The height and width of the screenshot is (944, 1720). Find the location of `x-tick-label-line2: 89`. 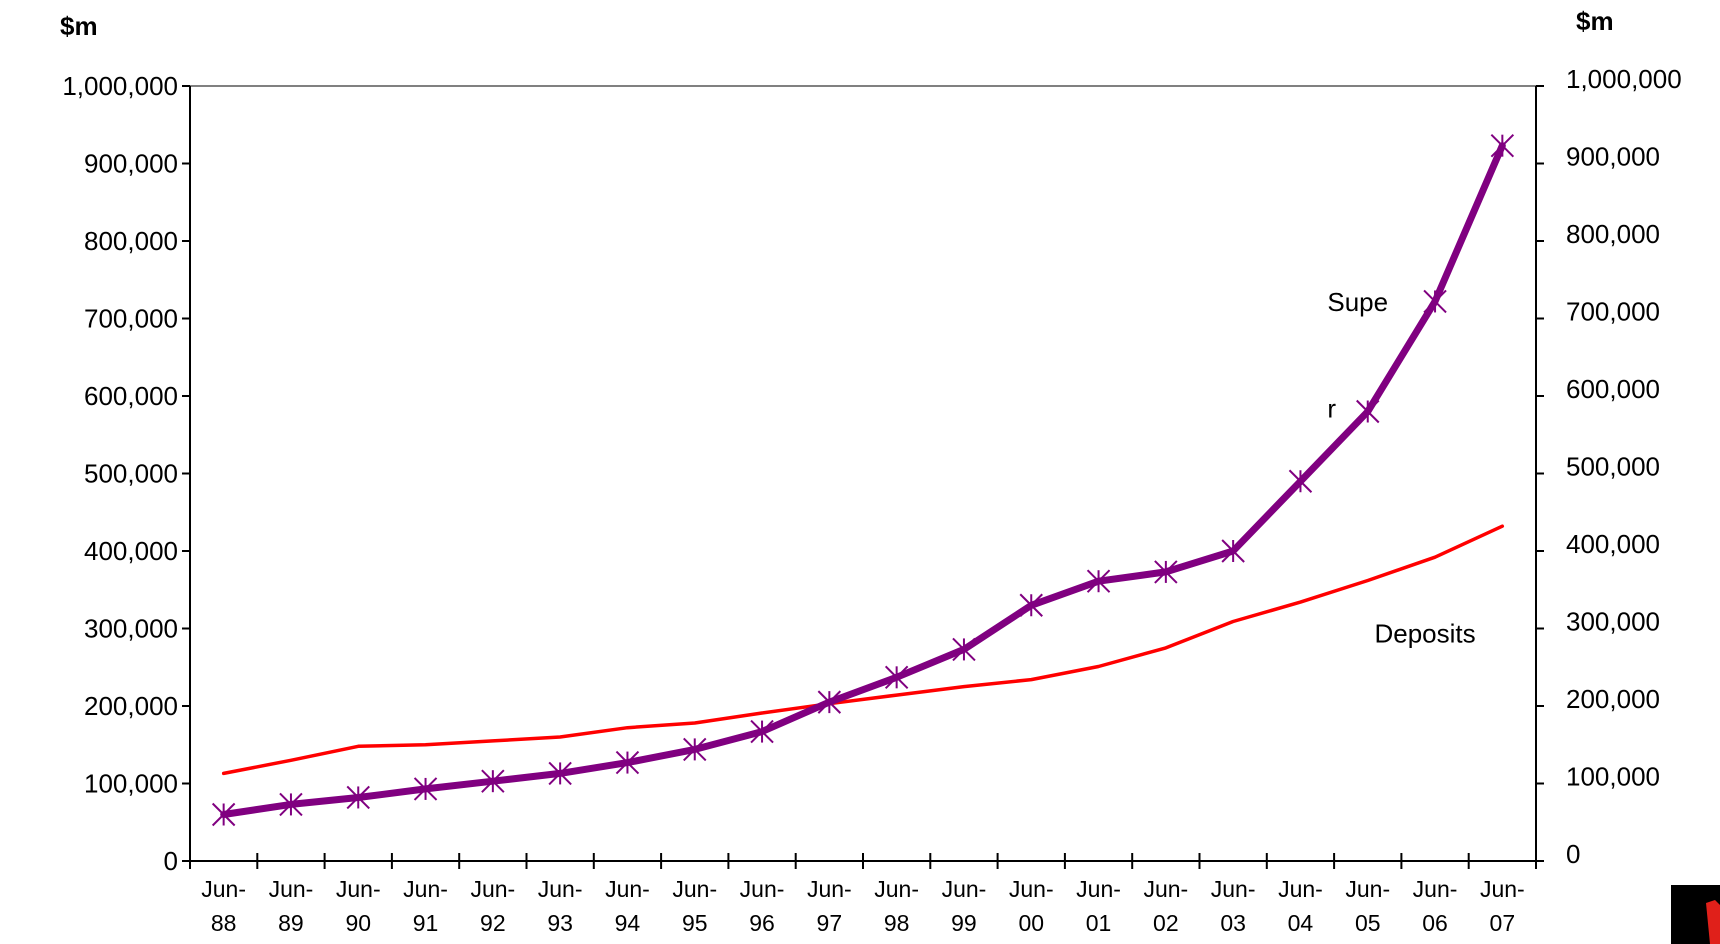

x-tick-label-line2: 89 is located at coordinates (291, 923).